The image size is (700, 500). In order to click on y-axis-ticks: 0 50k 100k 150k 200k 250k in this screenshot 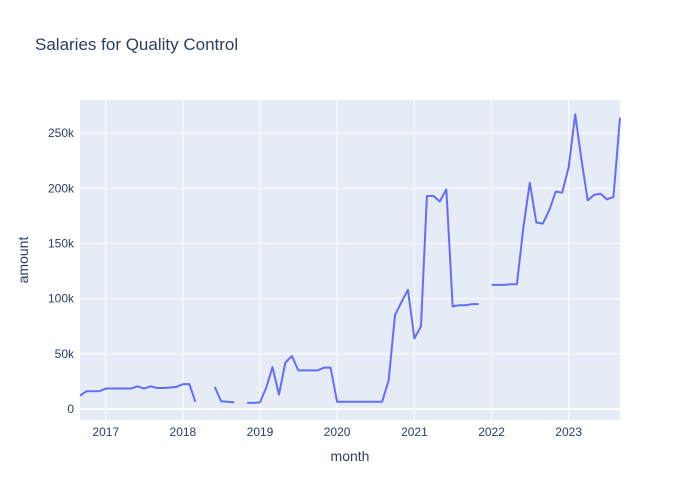, I will do `click(61, 271)`.